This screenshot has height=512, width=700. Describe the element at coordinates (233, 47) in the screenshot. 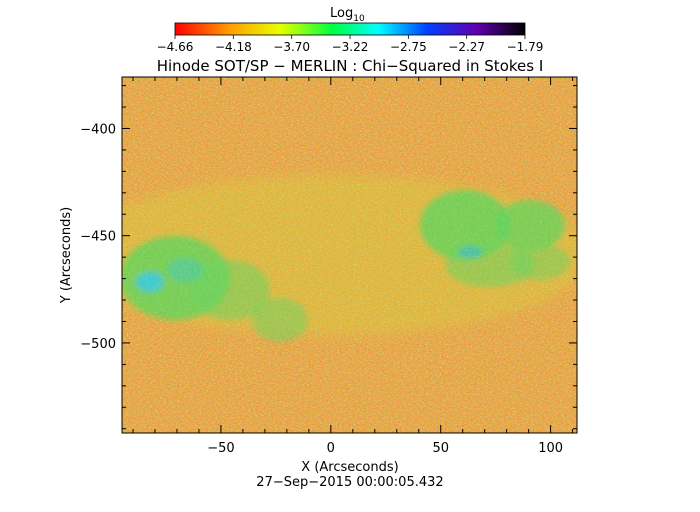

I see `colorbar-tick-label: −4.18` at that location.